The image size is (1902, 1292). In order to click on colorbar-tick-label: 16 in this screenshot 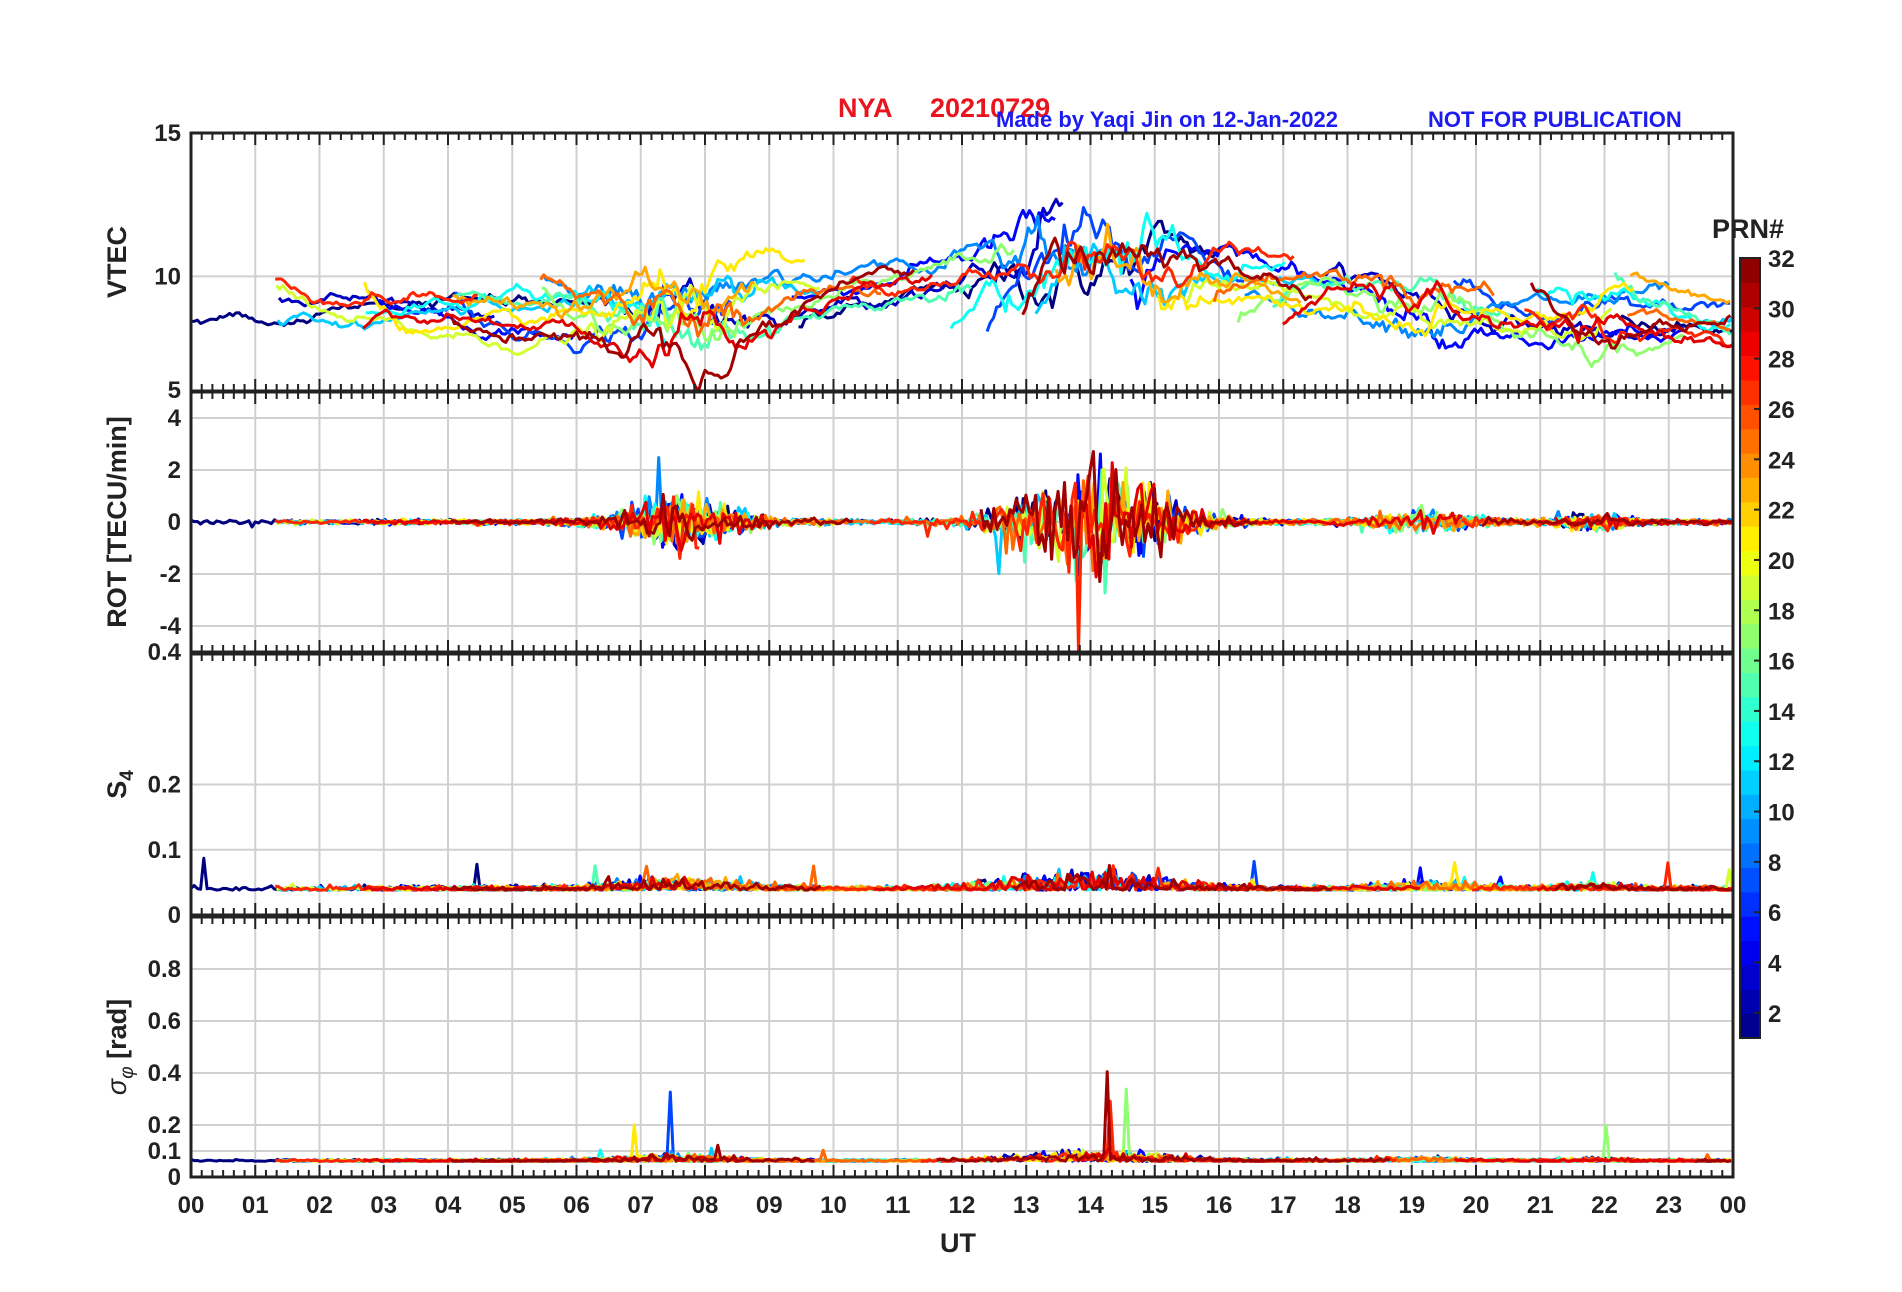, I will do `click(1781, 662)`.